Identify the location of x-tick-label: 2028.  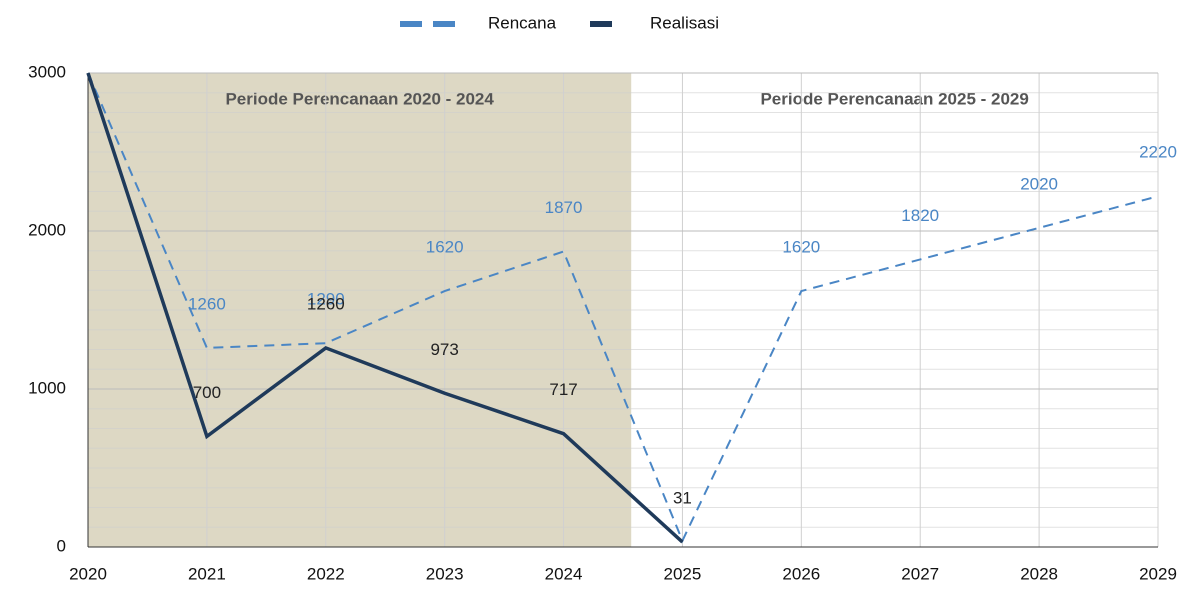
(1039, 573).